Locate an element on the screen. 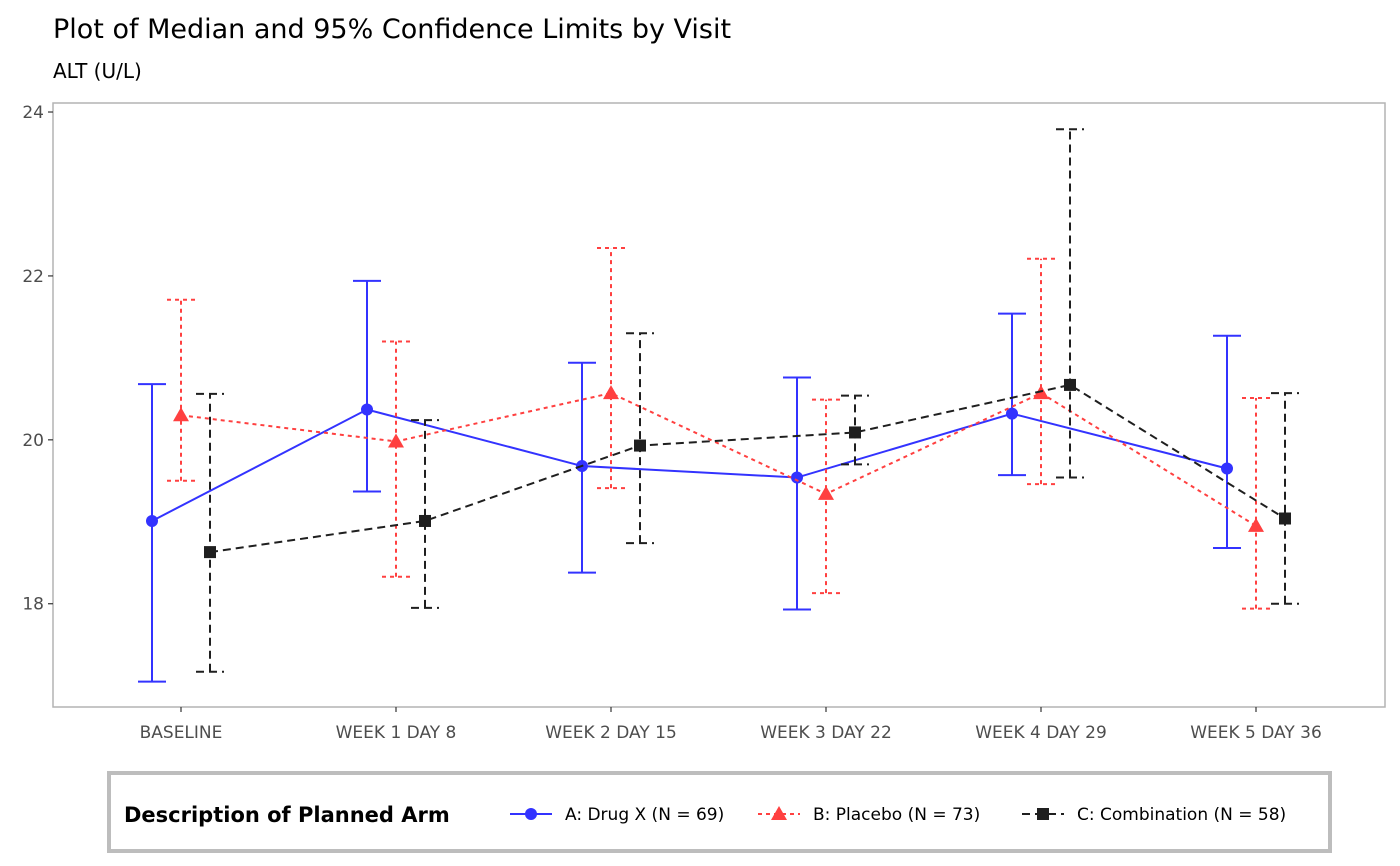 The image size is (1400, 866). x-tick-label: WEEK 3 DAY 22 is located at coordinates (826, 733).